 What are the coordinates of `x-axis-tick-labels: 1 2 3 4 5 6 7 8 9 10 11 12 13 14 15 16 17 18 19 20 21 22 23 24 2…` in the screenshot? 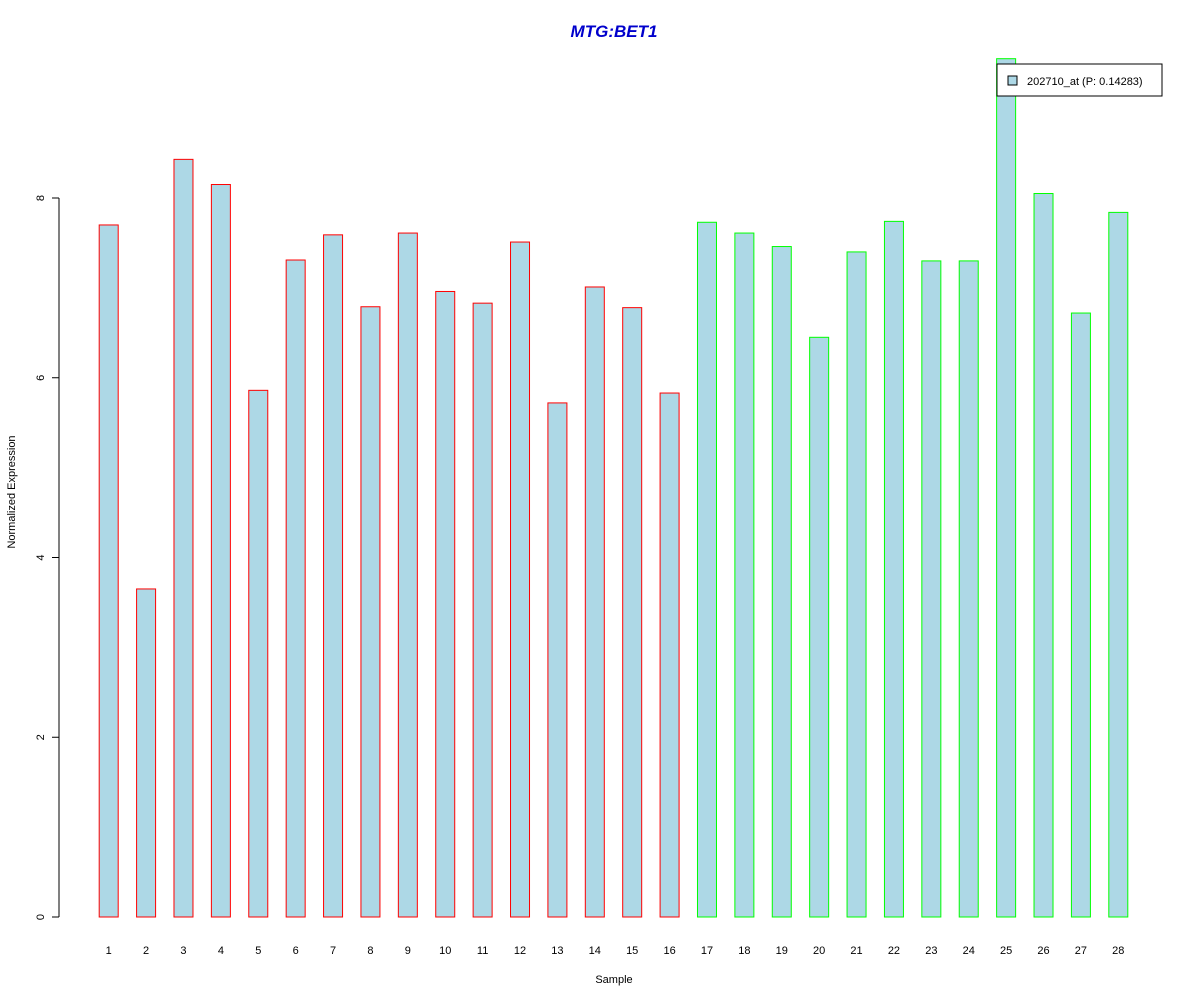 It's located at (615, 951).